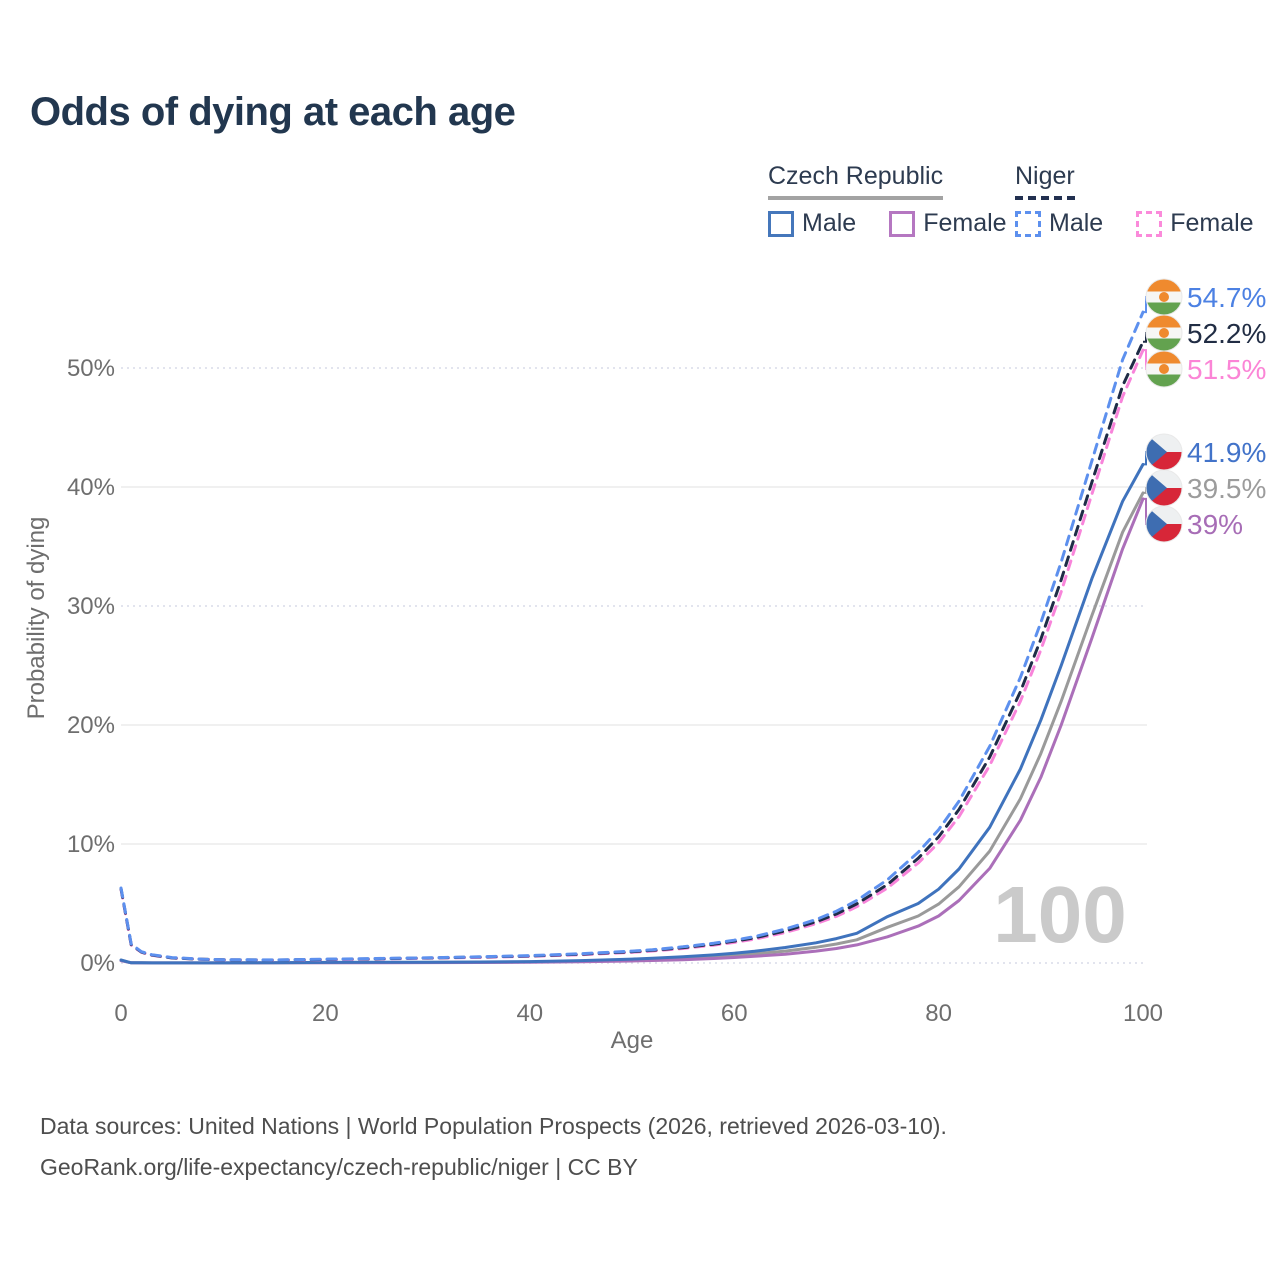 The image size is (1280, 1280). What do you see at coordinates (91, 606) in the screenshot?
I see `y-tick-label-30: 30%` at bounding box center [91, 606].